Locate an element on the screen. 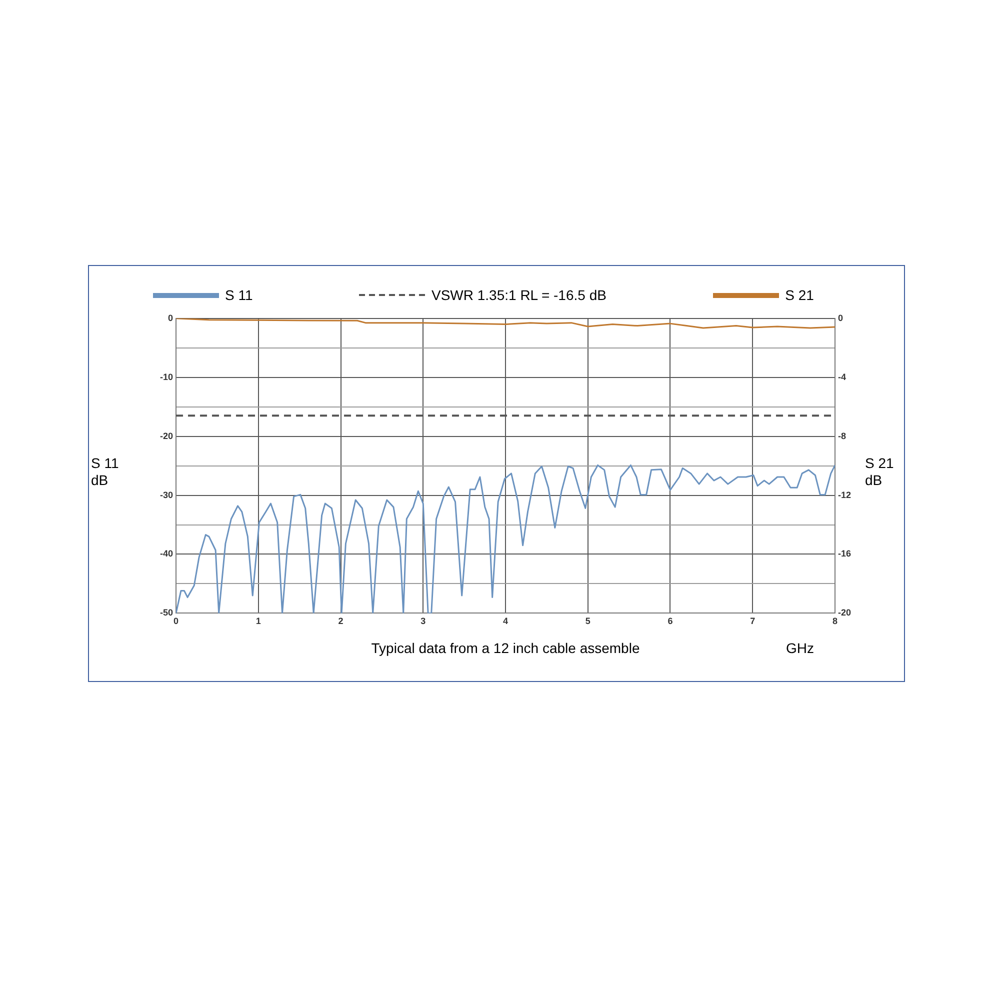  legend-label: S 11 is located at coordinates (239, 295).